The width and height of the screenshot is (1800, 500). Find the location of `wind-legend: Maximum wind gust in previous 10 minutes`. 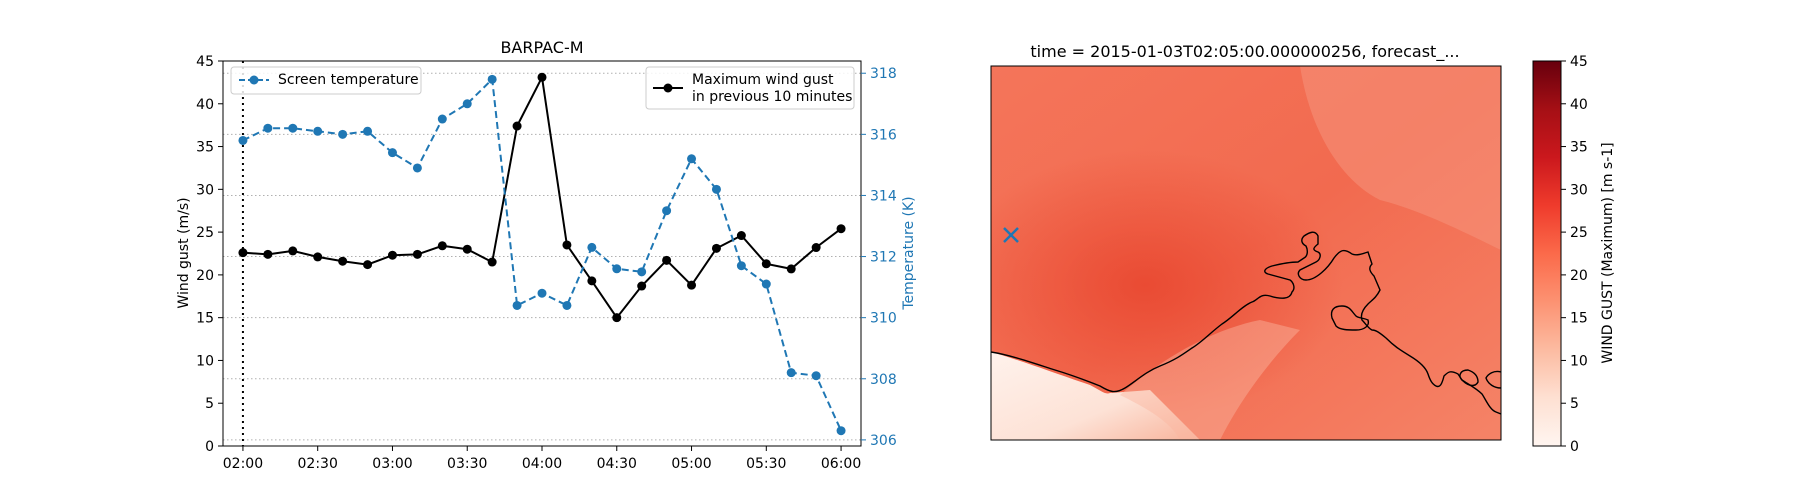

wind-legend: Maximum wind gust in previous 10 minutes is located at coordinates (750, 88).